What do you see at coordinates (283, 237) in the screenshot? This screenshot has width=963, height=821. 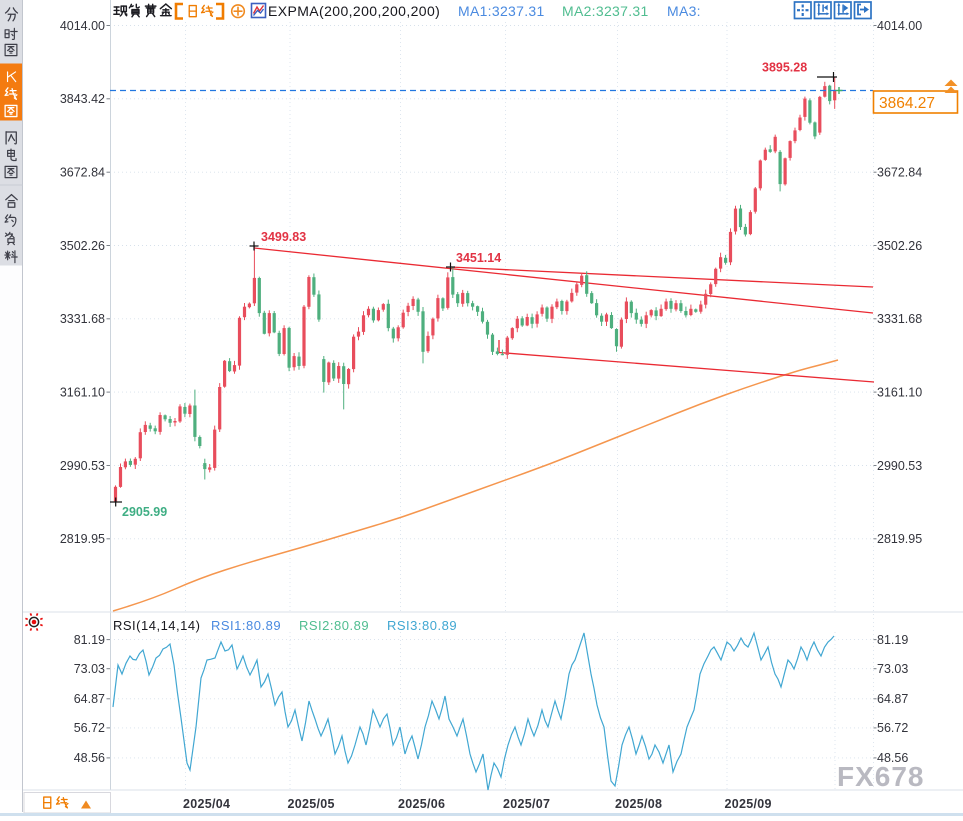 I see `svg-text: 3499.83` at bounding box center [283, 237].